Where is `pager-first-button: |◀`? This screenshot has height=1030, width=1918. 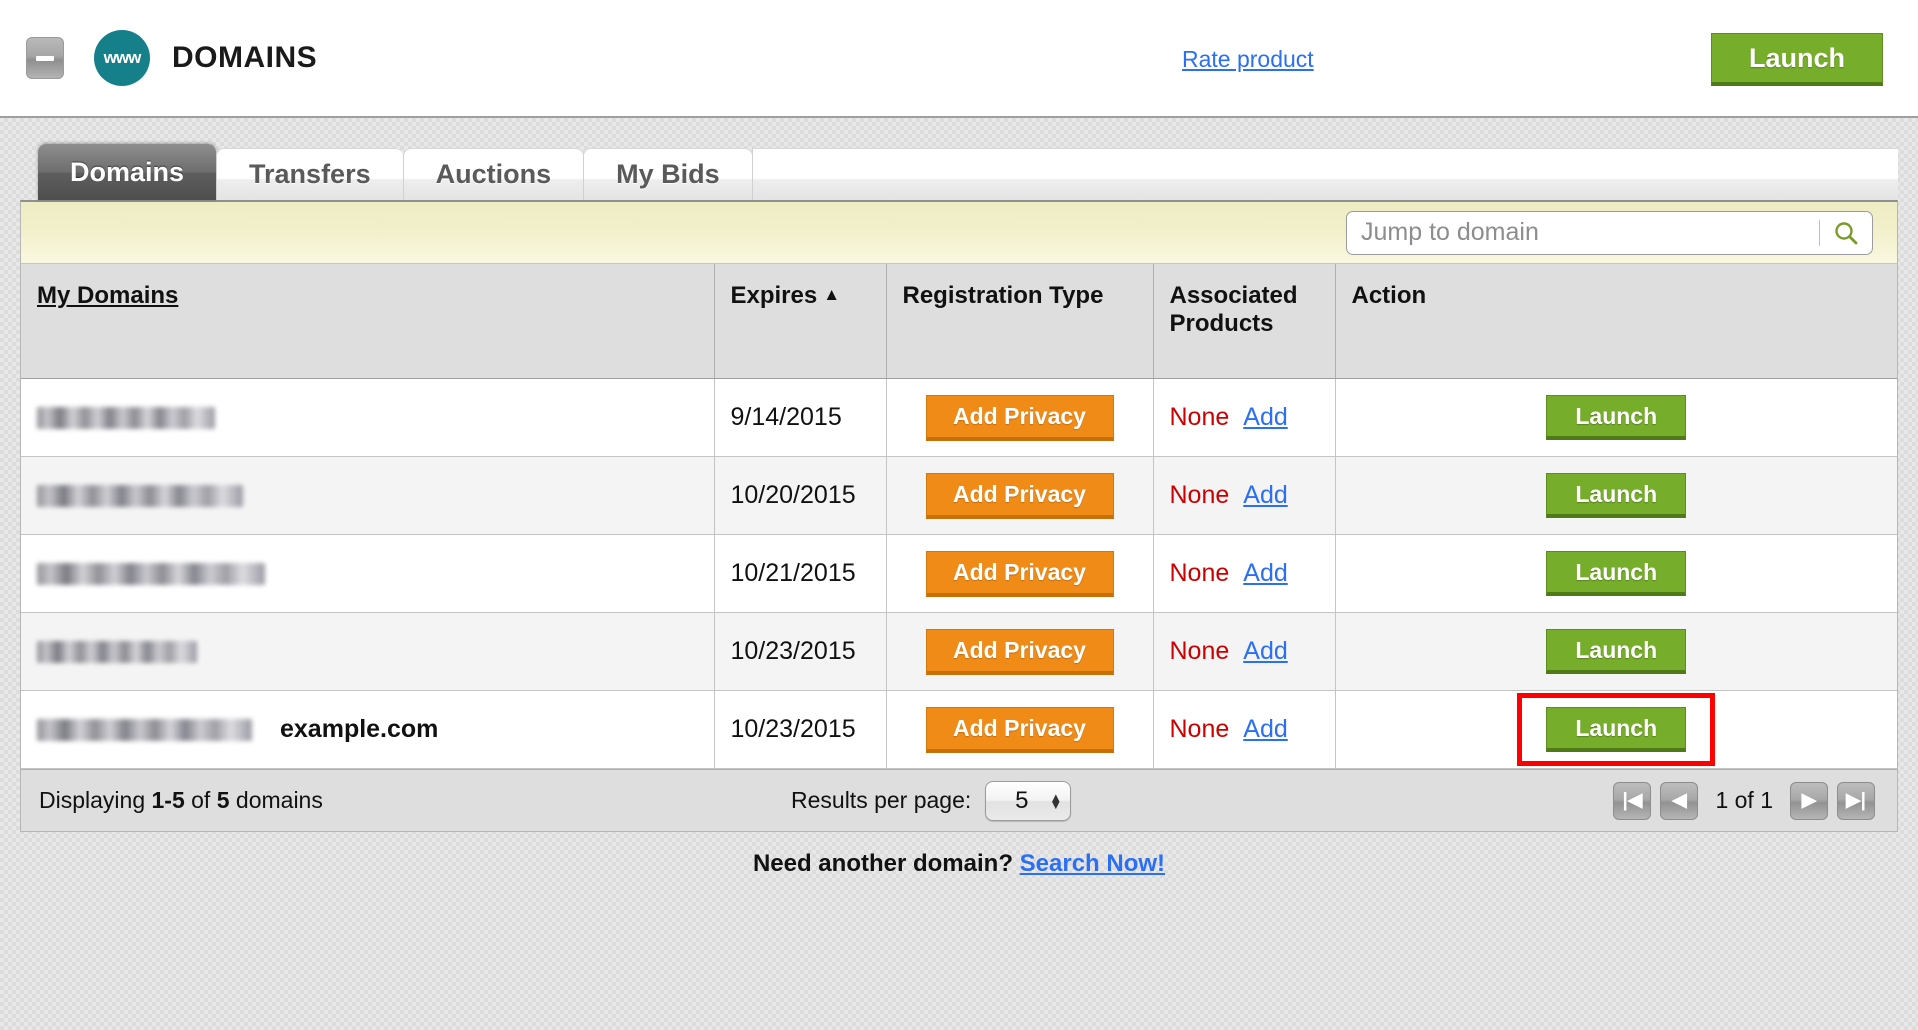 pager-first-button: |◀ is located at coordinates (1632, 800).